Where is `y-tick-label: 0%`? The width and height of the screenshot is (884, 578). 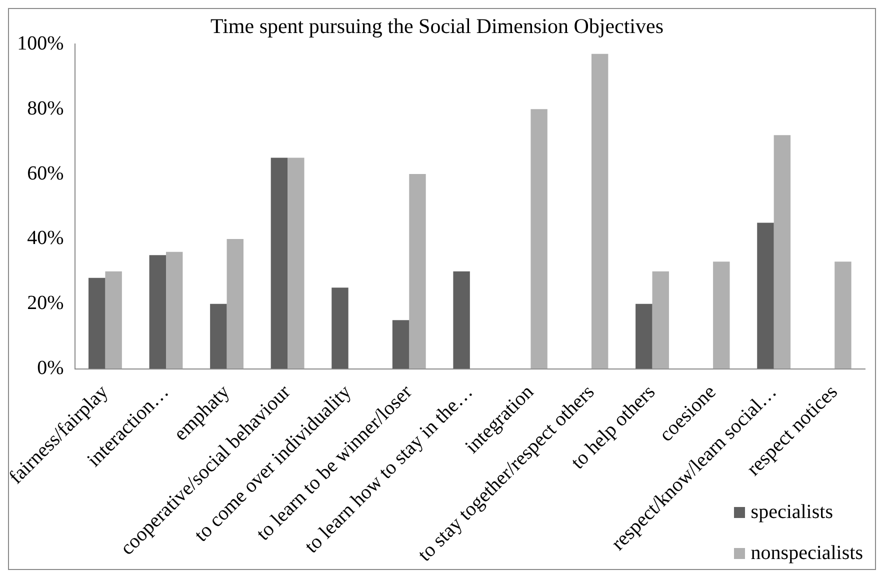 y-tick-label: 0% is located at coordinates (50, 368).